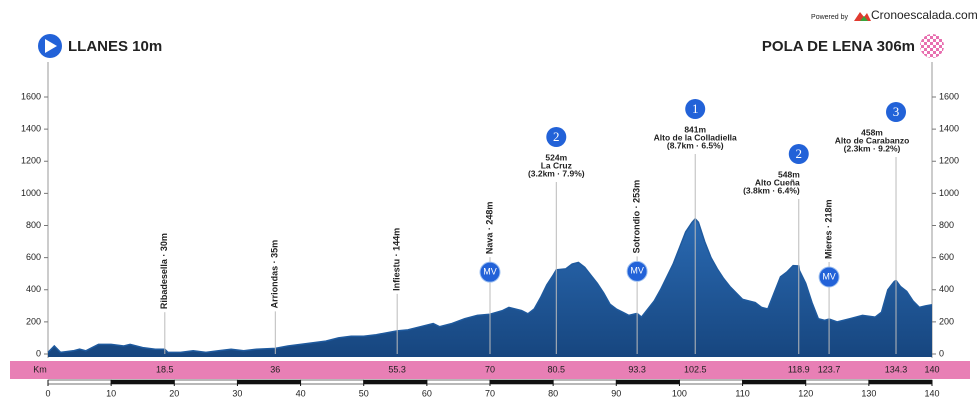 The height and width of the screenshot is (410, 980). I want to click on x-tick-label: 140, so click(931, 393).